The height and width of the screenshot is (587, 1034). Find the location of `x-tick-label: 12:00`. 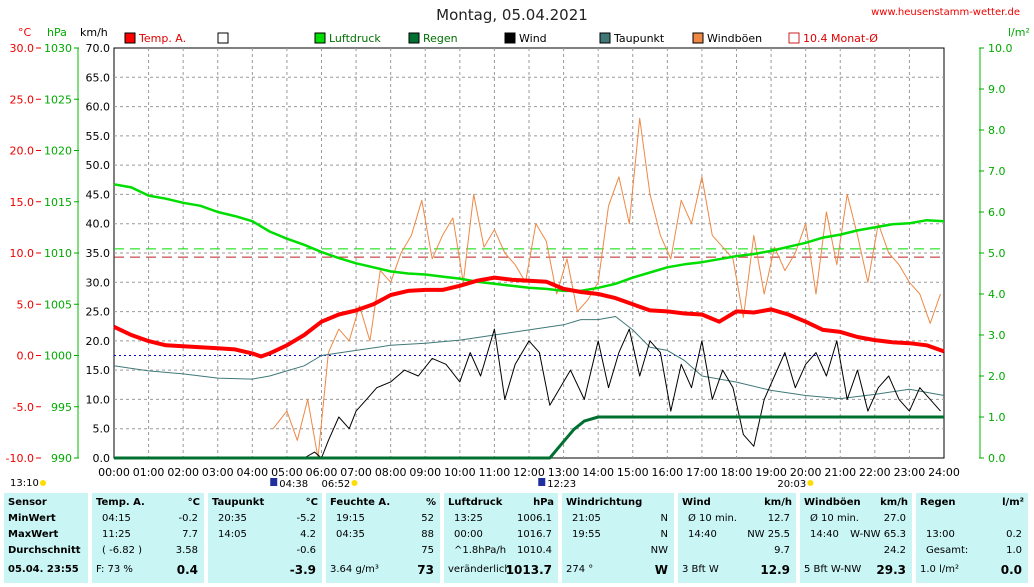

x-tick-label: 12:00 is located at coordinates (529, 472).